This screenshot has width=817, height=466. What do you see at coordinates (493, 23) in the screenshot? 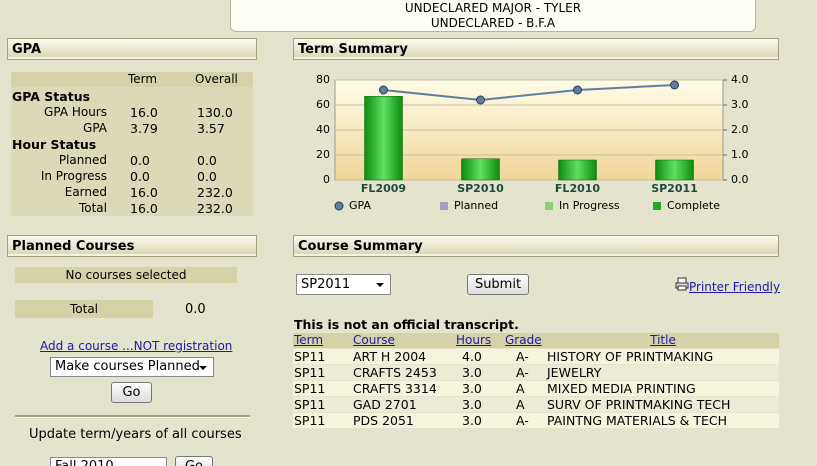
I see `header-line: UNDECLARED - B.F.A` at bounding box center [493, 23].